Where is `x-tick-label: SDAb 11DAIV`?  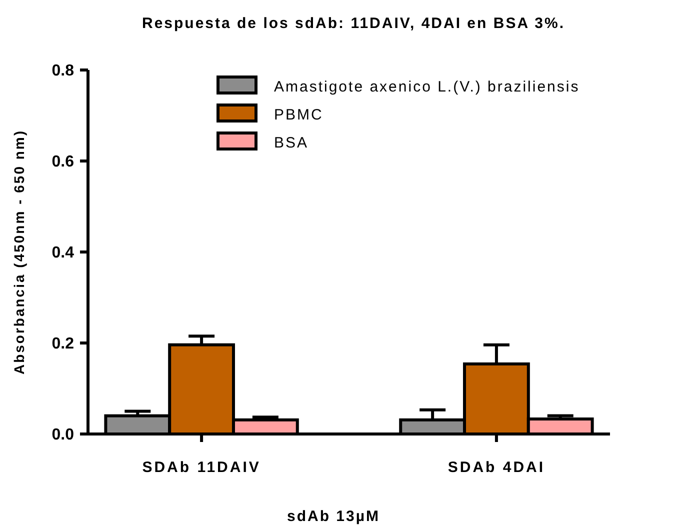 x-tick-label: SDAb 11DAIV is located at coordinates (201, 467).